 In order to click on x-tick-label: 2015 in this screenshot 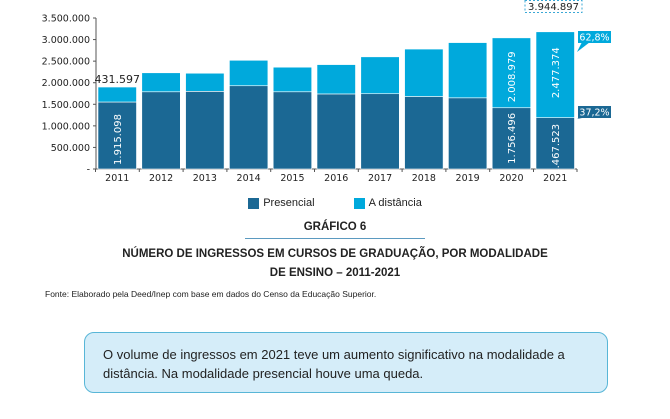, I will do `click(292, 178)`.